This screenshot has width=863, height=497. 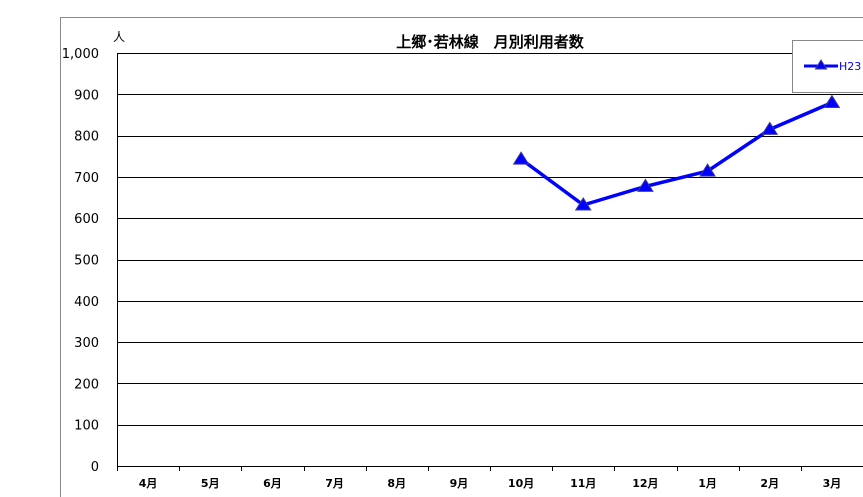 I want to click on y-tick-label: 900, so click(x=86, y=95).